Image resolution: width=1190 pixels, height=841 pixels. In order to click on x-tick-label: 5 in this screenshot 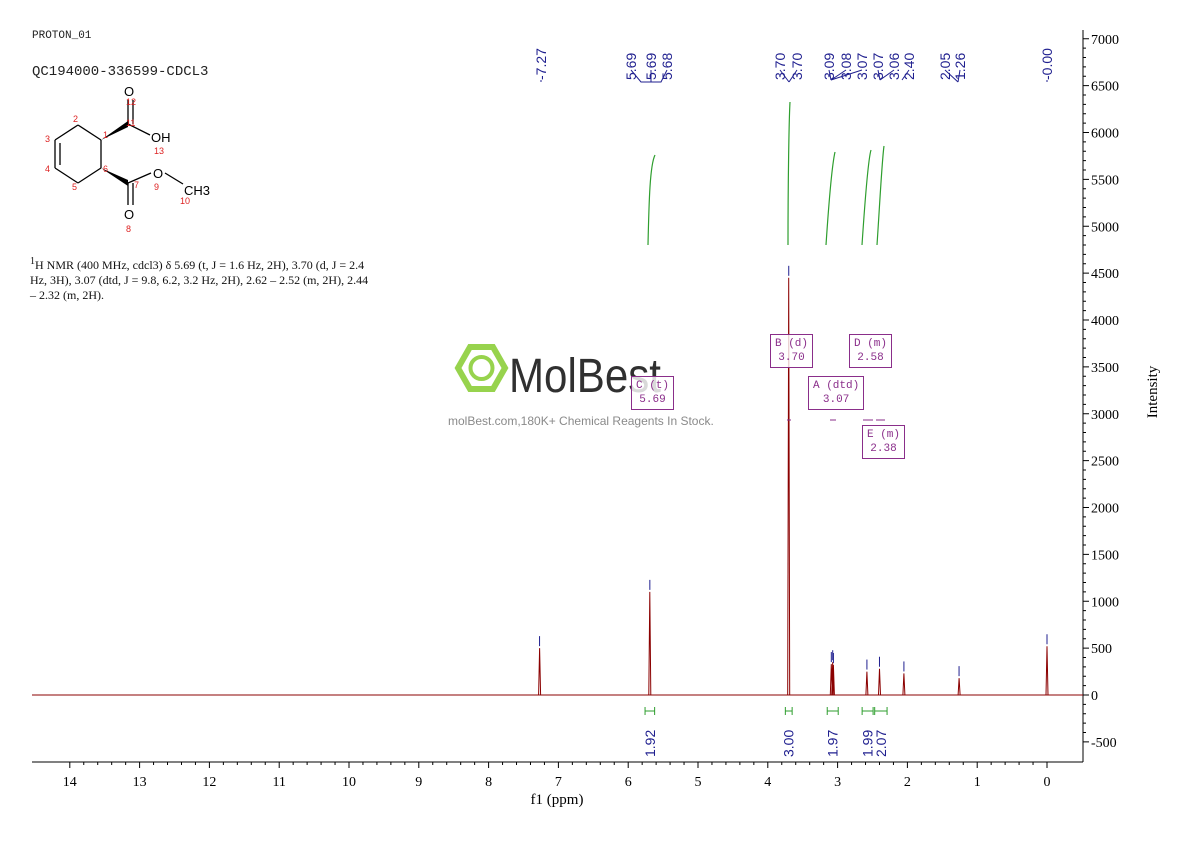, I will do `click(698, 782)`.